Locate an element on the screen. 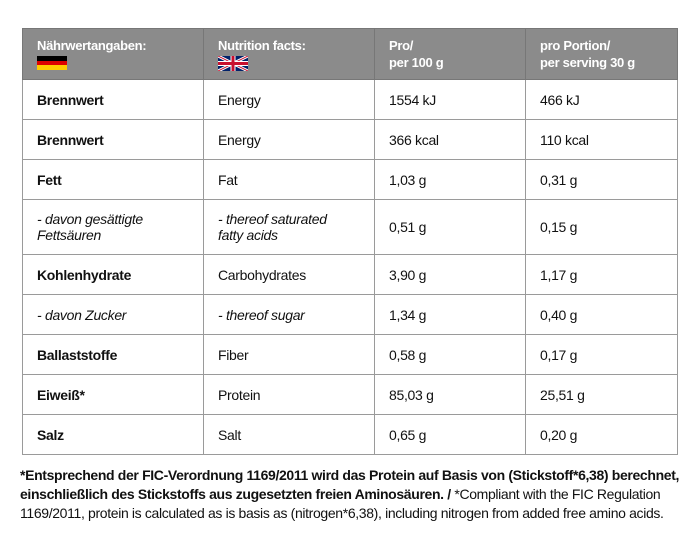 Image resolution: width=700 pixels, height=543 pixels. table-cell: - thereof sugar is located at coordinates (289, 314).